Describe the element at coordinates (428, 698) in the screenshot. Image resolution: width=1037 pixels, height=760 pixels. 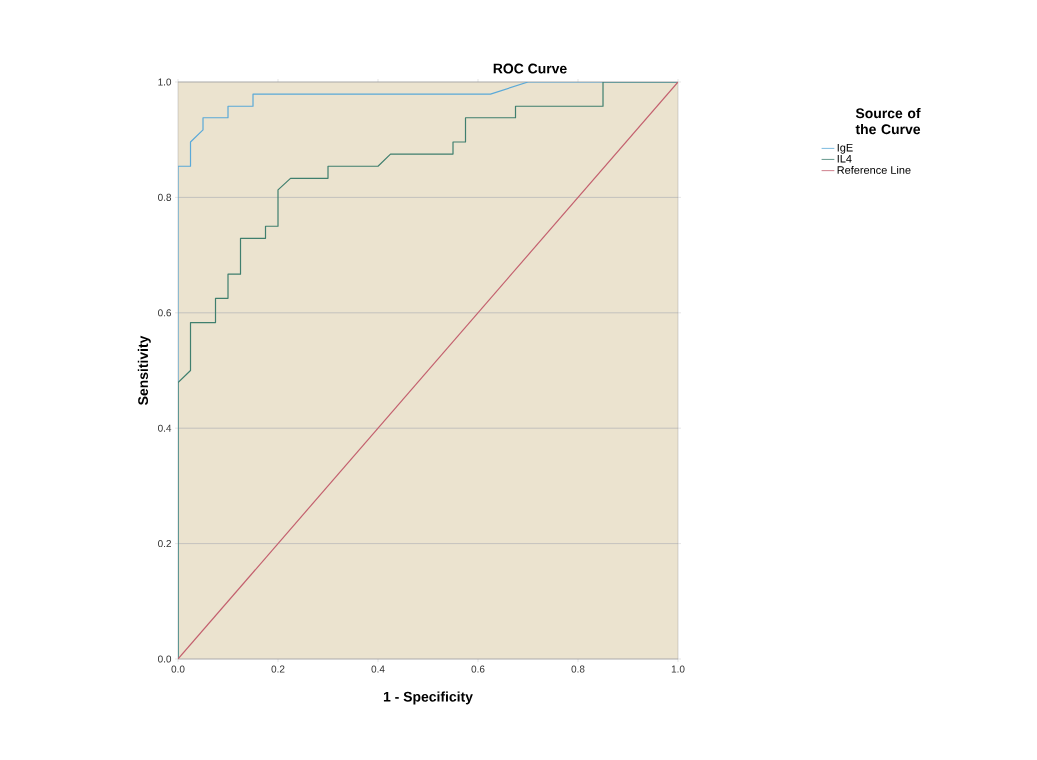
I see `x-axis-title: 1 - Specificity` at that location.